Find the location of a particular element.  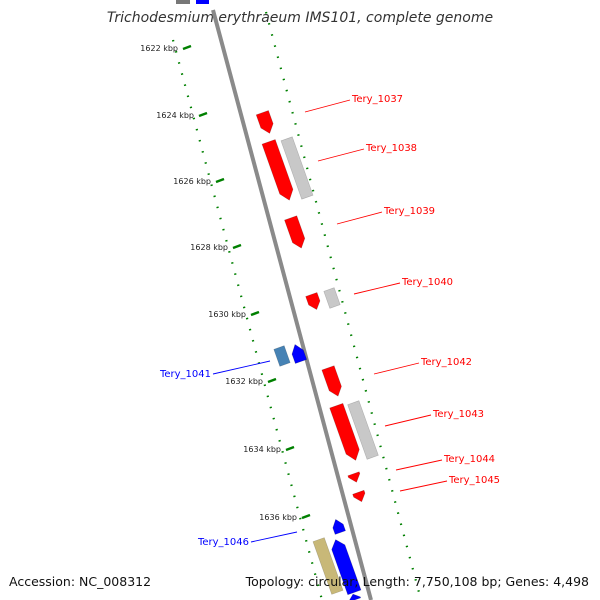

gene-label: Tery_1040 is located at coordinates (427, 282).